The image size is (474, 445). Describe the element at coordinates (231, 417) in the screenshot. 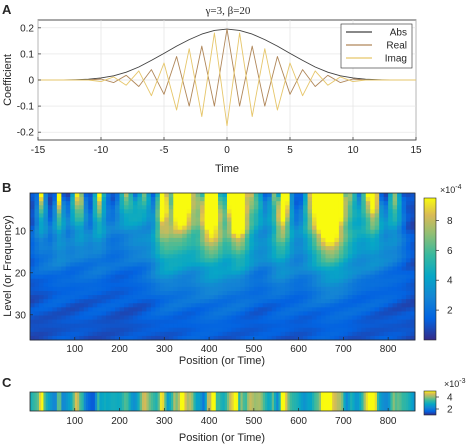

I see `panel-c-x-ticks: 100 200 300 400 500 600 700 800` at that location.